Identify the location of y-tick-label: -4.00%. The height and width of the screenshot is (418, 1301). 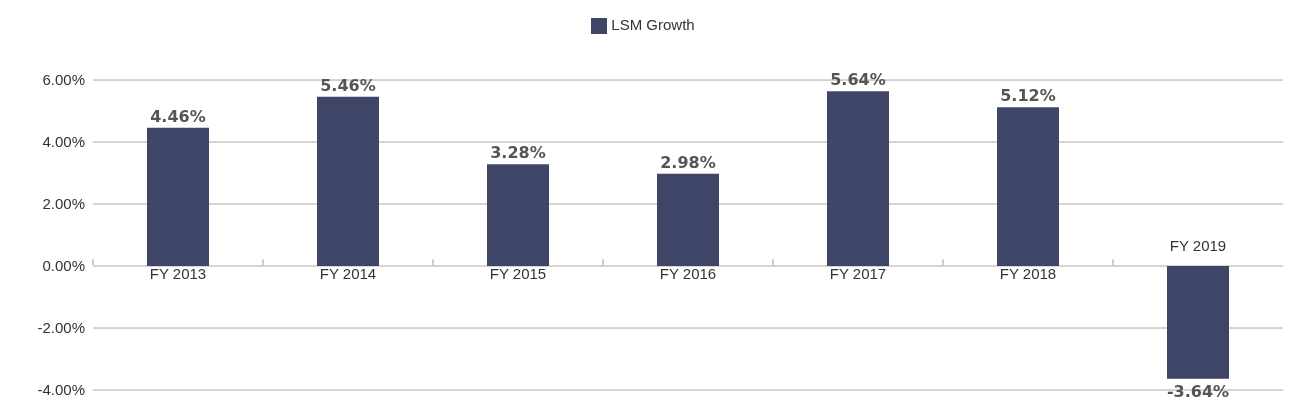
(61, 390).